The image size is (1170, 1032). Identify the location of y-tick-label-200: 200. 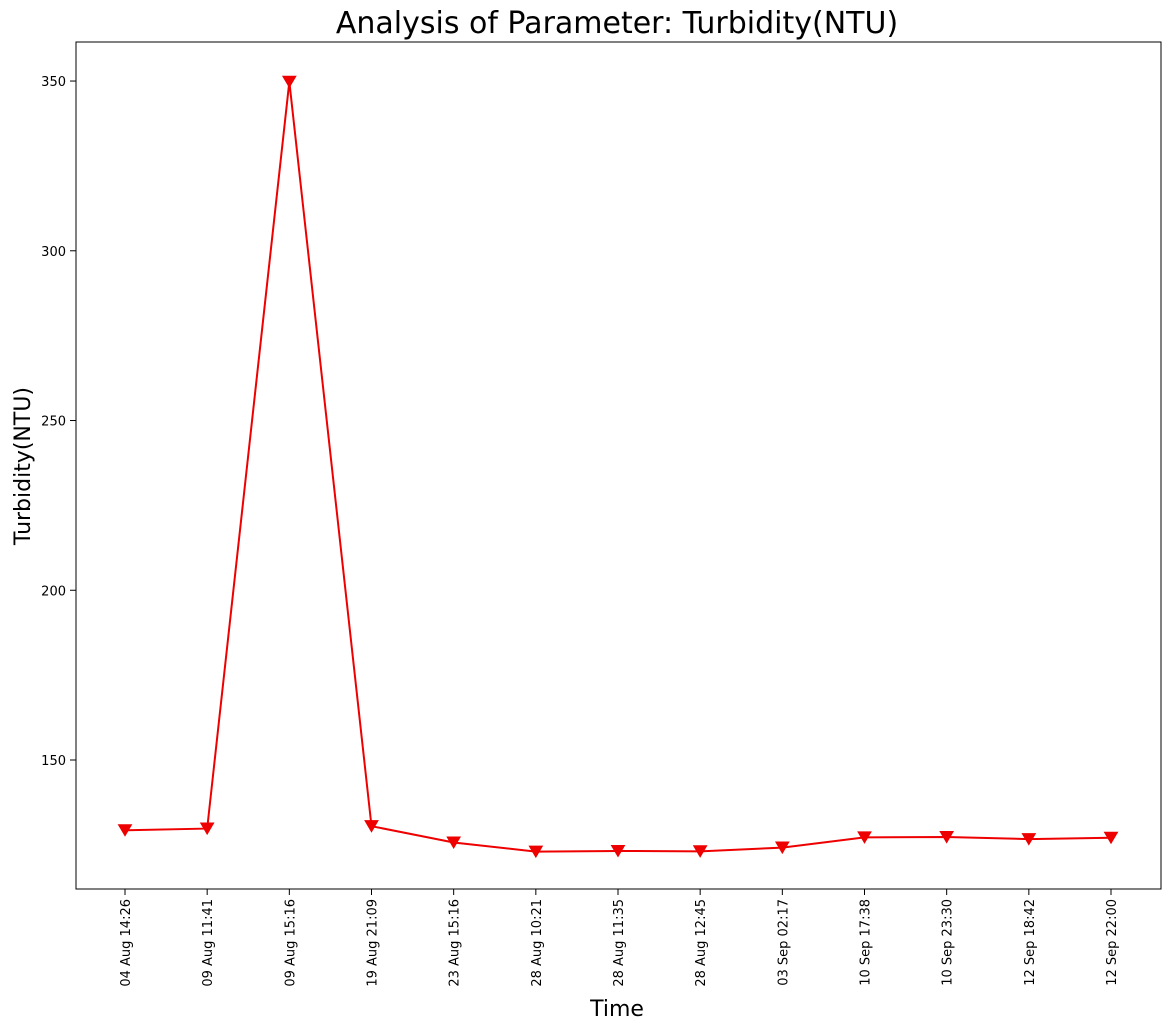
(53, 591).